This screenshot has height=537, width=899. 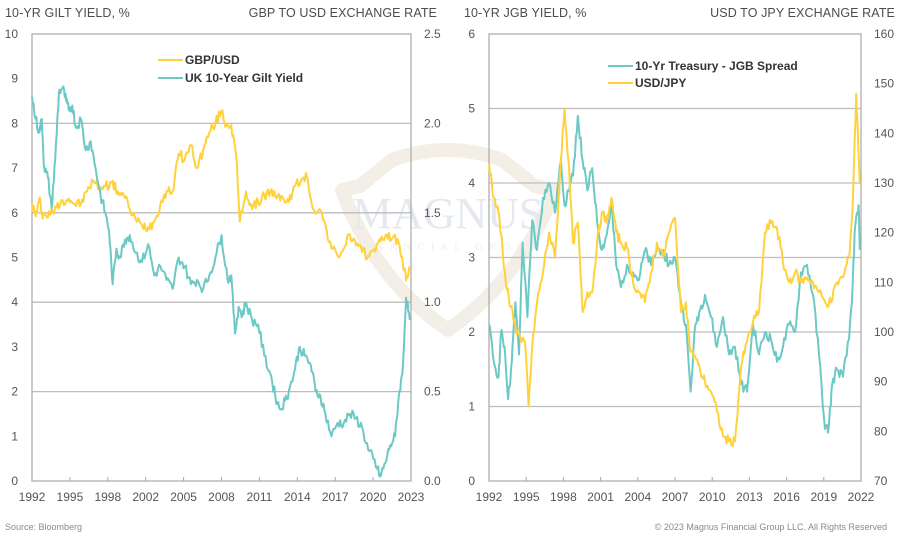 I want to click on left-chart-y-right-title: GBP TO USD EXCHANGE RATE, so click(x=342, y=13).